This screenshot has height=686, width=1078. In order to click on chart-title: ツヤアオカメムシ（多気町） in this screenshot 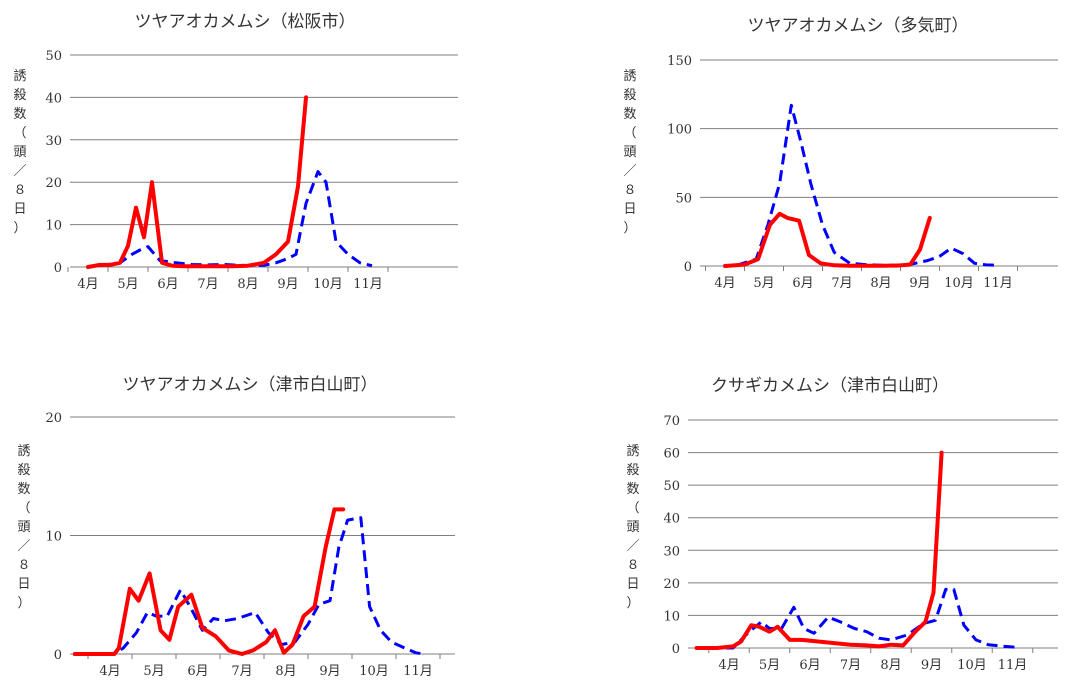, I will do `click(858, 26)`.